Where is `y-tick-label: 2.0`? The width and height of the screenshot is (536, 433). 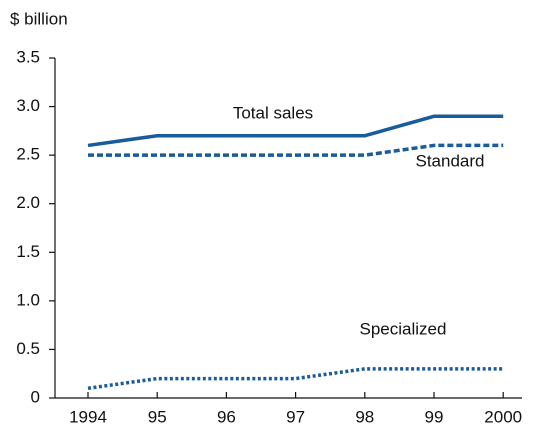 y-tick-label: 2.0 is located at coordinates (28, 202).